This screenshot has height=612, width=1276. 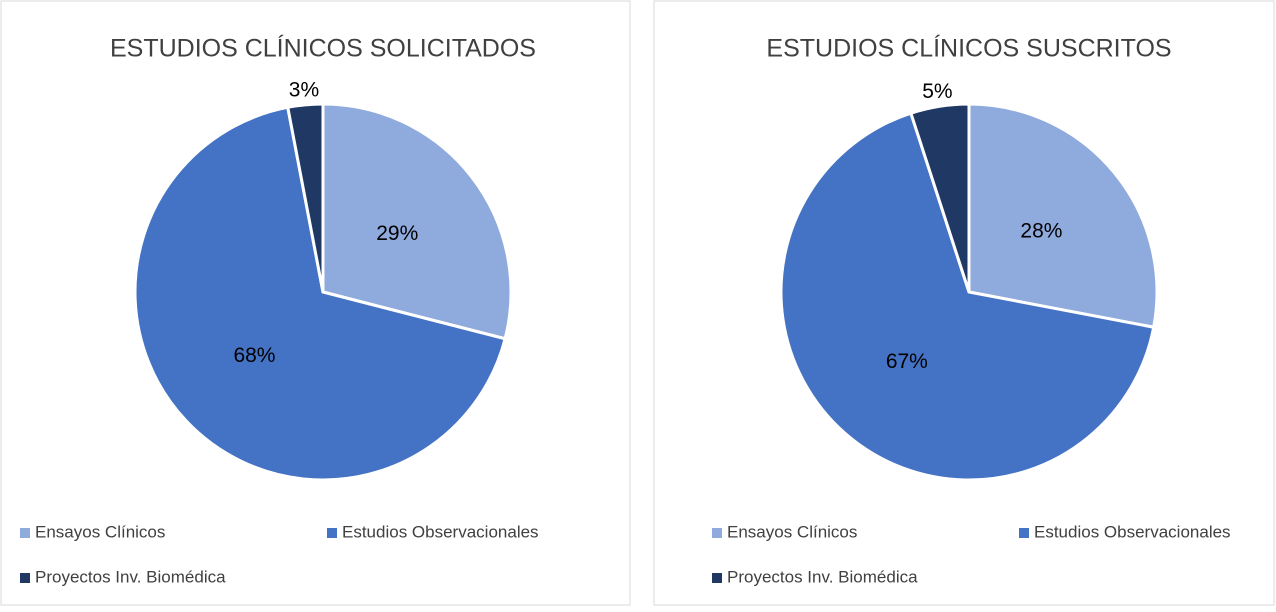 What do you see at coordinates (397, 233) in the screenshot?
I see `data-label: 29%` at bounding box center [397, 233].